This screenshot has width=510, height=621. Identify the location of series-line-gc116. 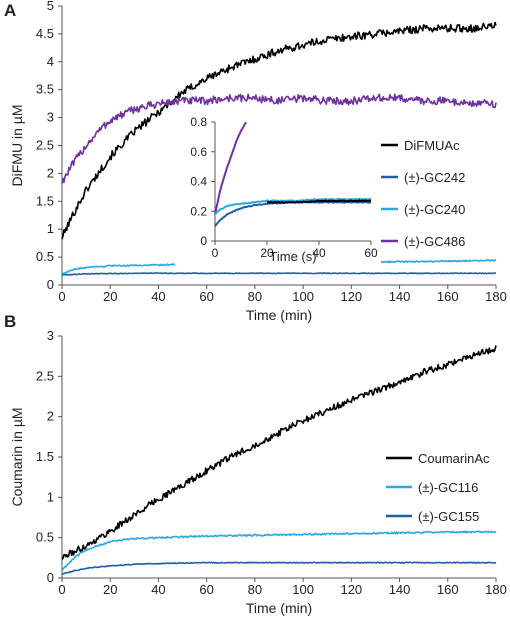
(279, 550).